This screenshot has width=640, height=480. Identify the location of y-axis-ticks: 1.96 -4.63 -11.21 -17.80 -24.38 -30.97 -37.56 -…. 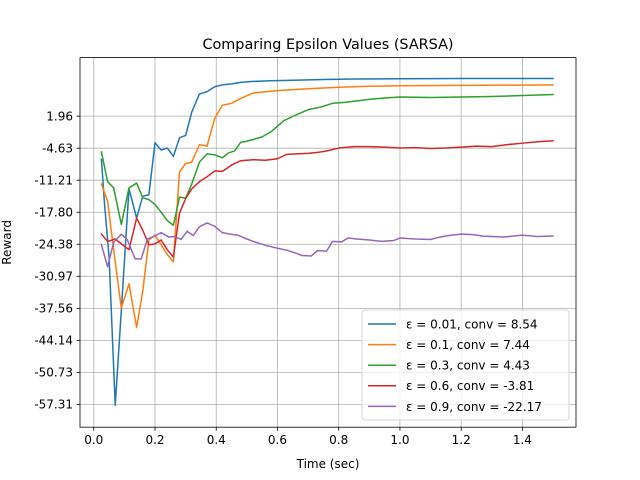
(57, 260).